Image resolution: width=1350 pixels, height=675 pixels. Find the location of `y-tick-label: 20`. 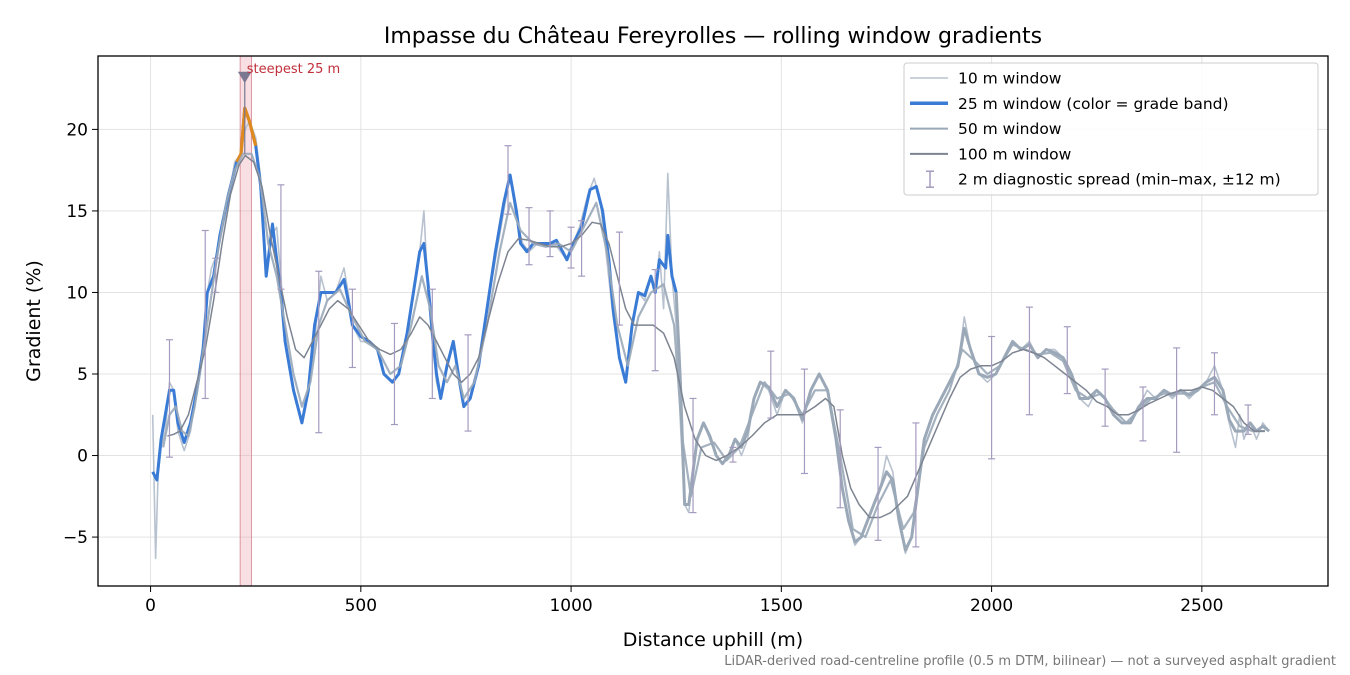

y-tick-label: 20 is located at coordinates (77, 130).